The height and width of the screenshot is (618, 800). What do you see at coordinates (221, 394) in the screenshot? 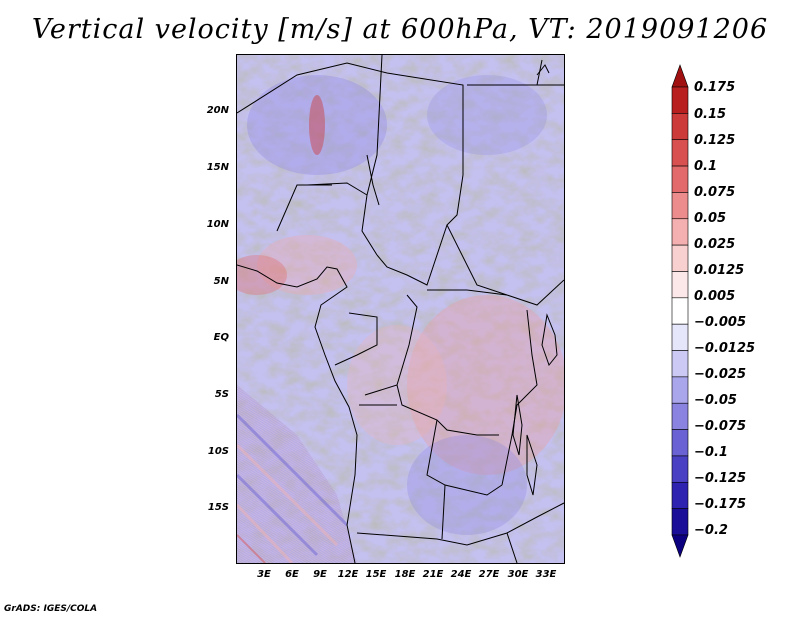
I see `lat-label-5s: 5S` at bounding box center [221, 394].